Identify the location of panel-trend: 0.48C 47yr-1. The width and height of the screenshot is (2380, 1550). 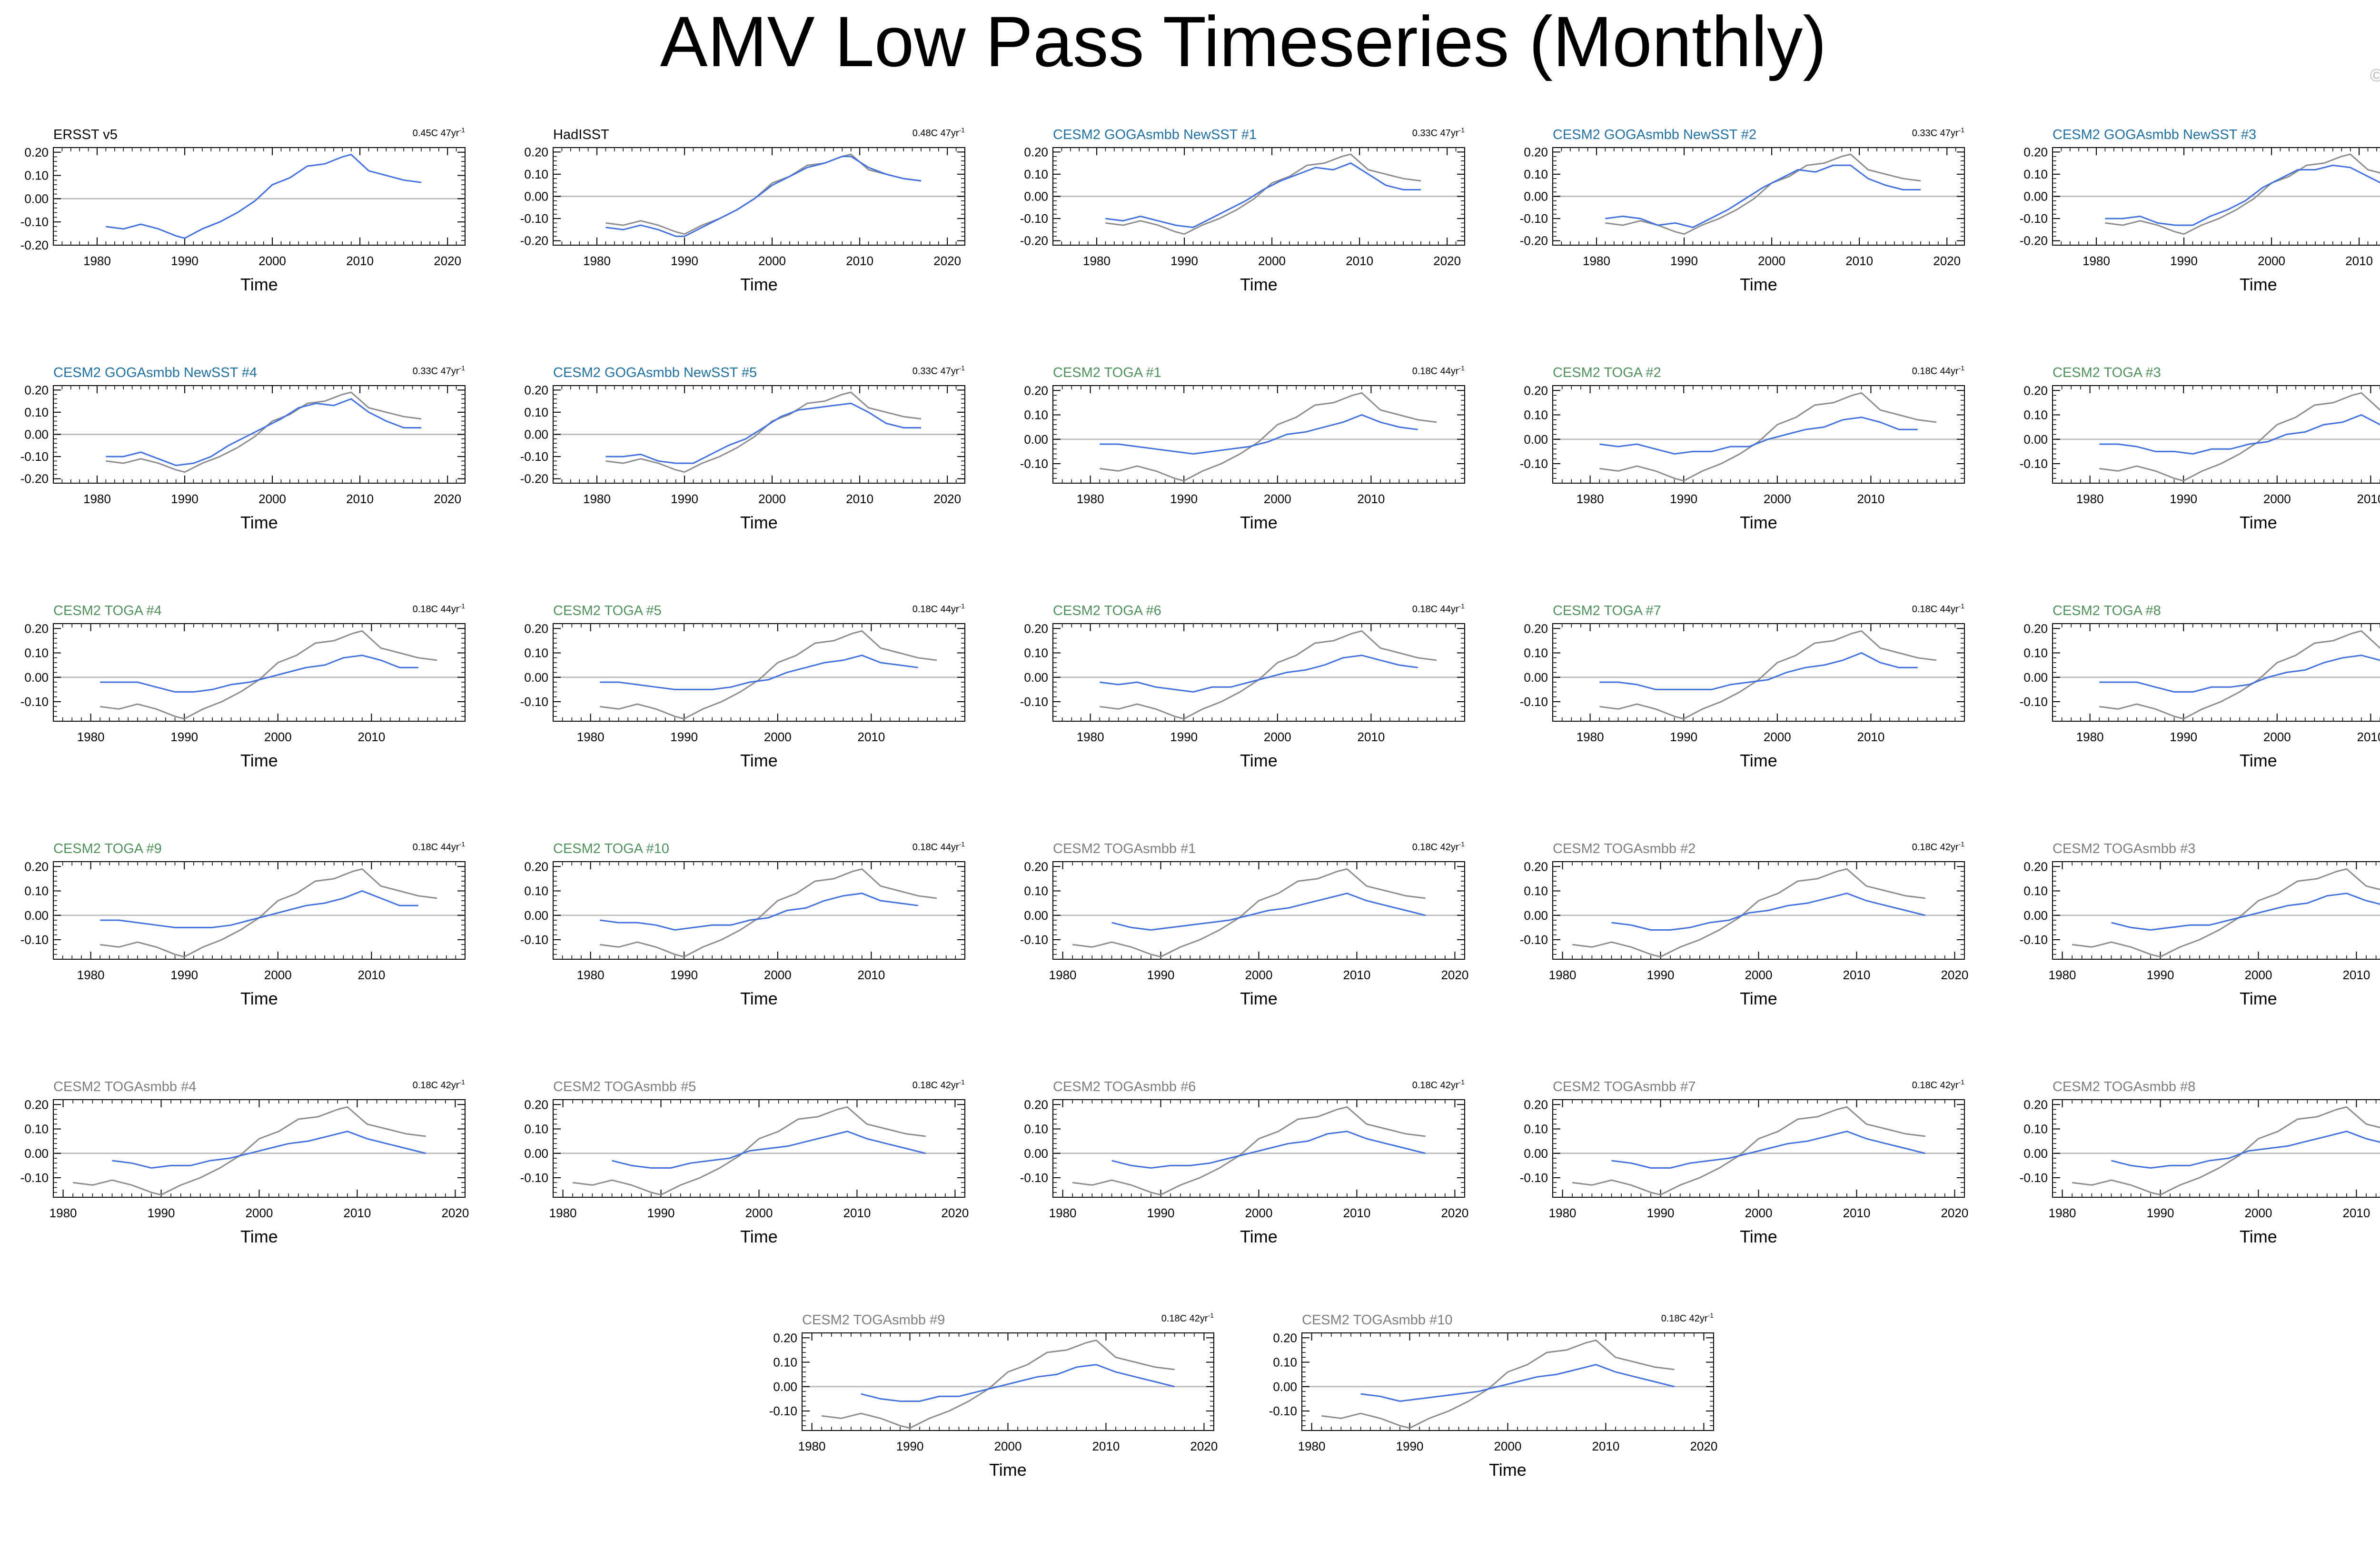
(938, 132).